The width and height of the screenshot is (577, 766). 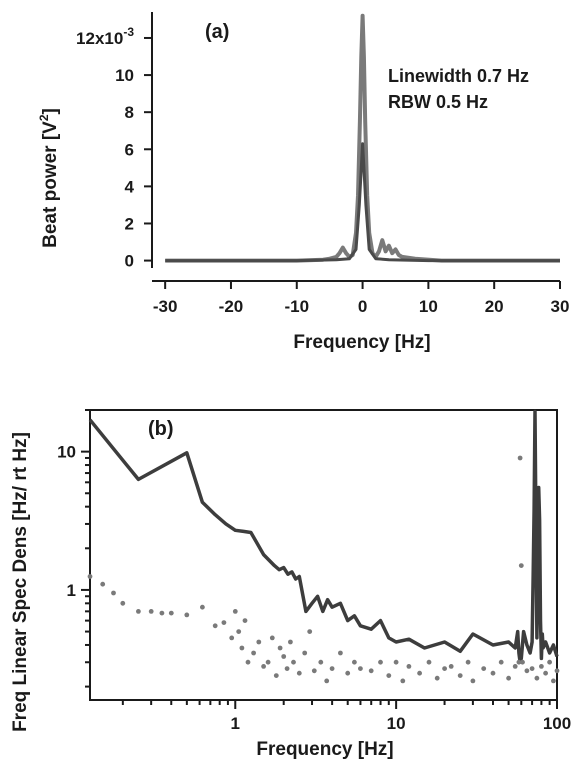 What do you see at coordinates (20, 582) in the screenshot?
I see `panel-b-y-axis-title: Freq Linear Spec Dens [Hz/ rt Hz]` at bounding box center [20, 582].